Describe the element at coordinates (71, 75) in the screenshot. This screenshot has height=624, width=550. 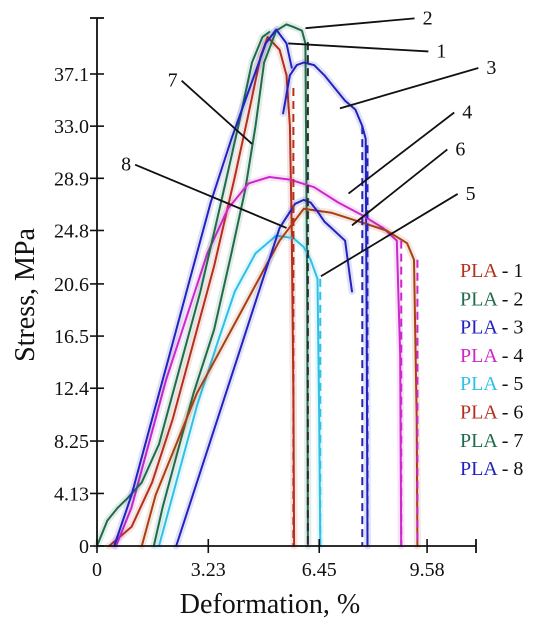
I see `y-tick-label: 37.1` at that location.